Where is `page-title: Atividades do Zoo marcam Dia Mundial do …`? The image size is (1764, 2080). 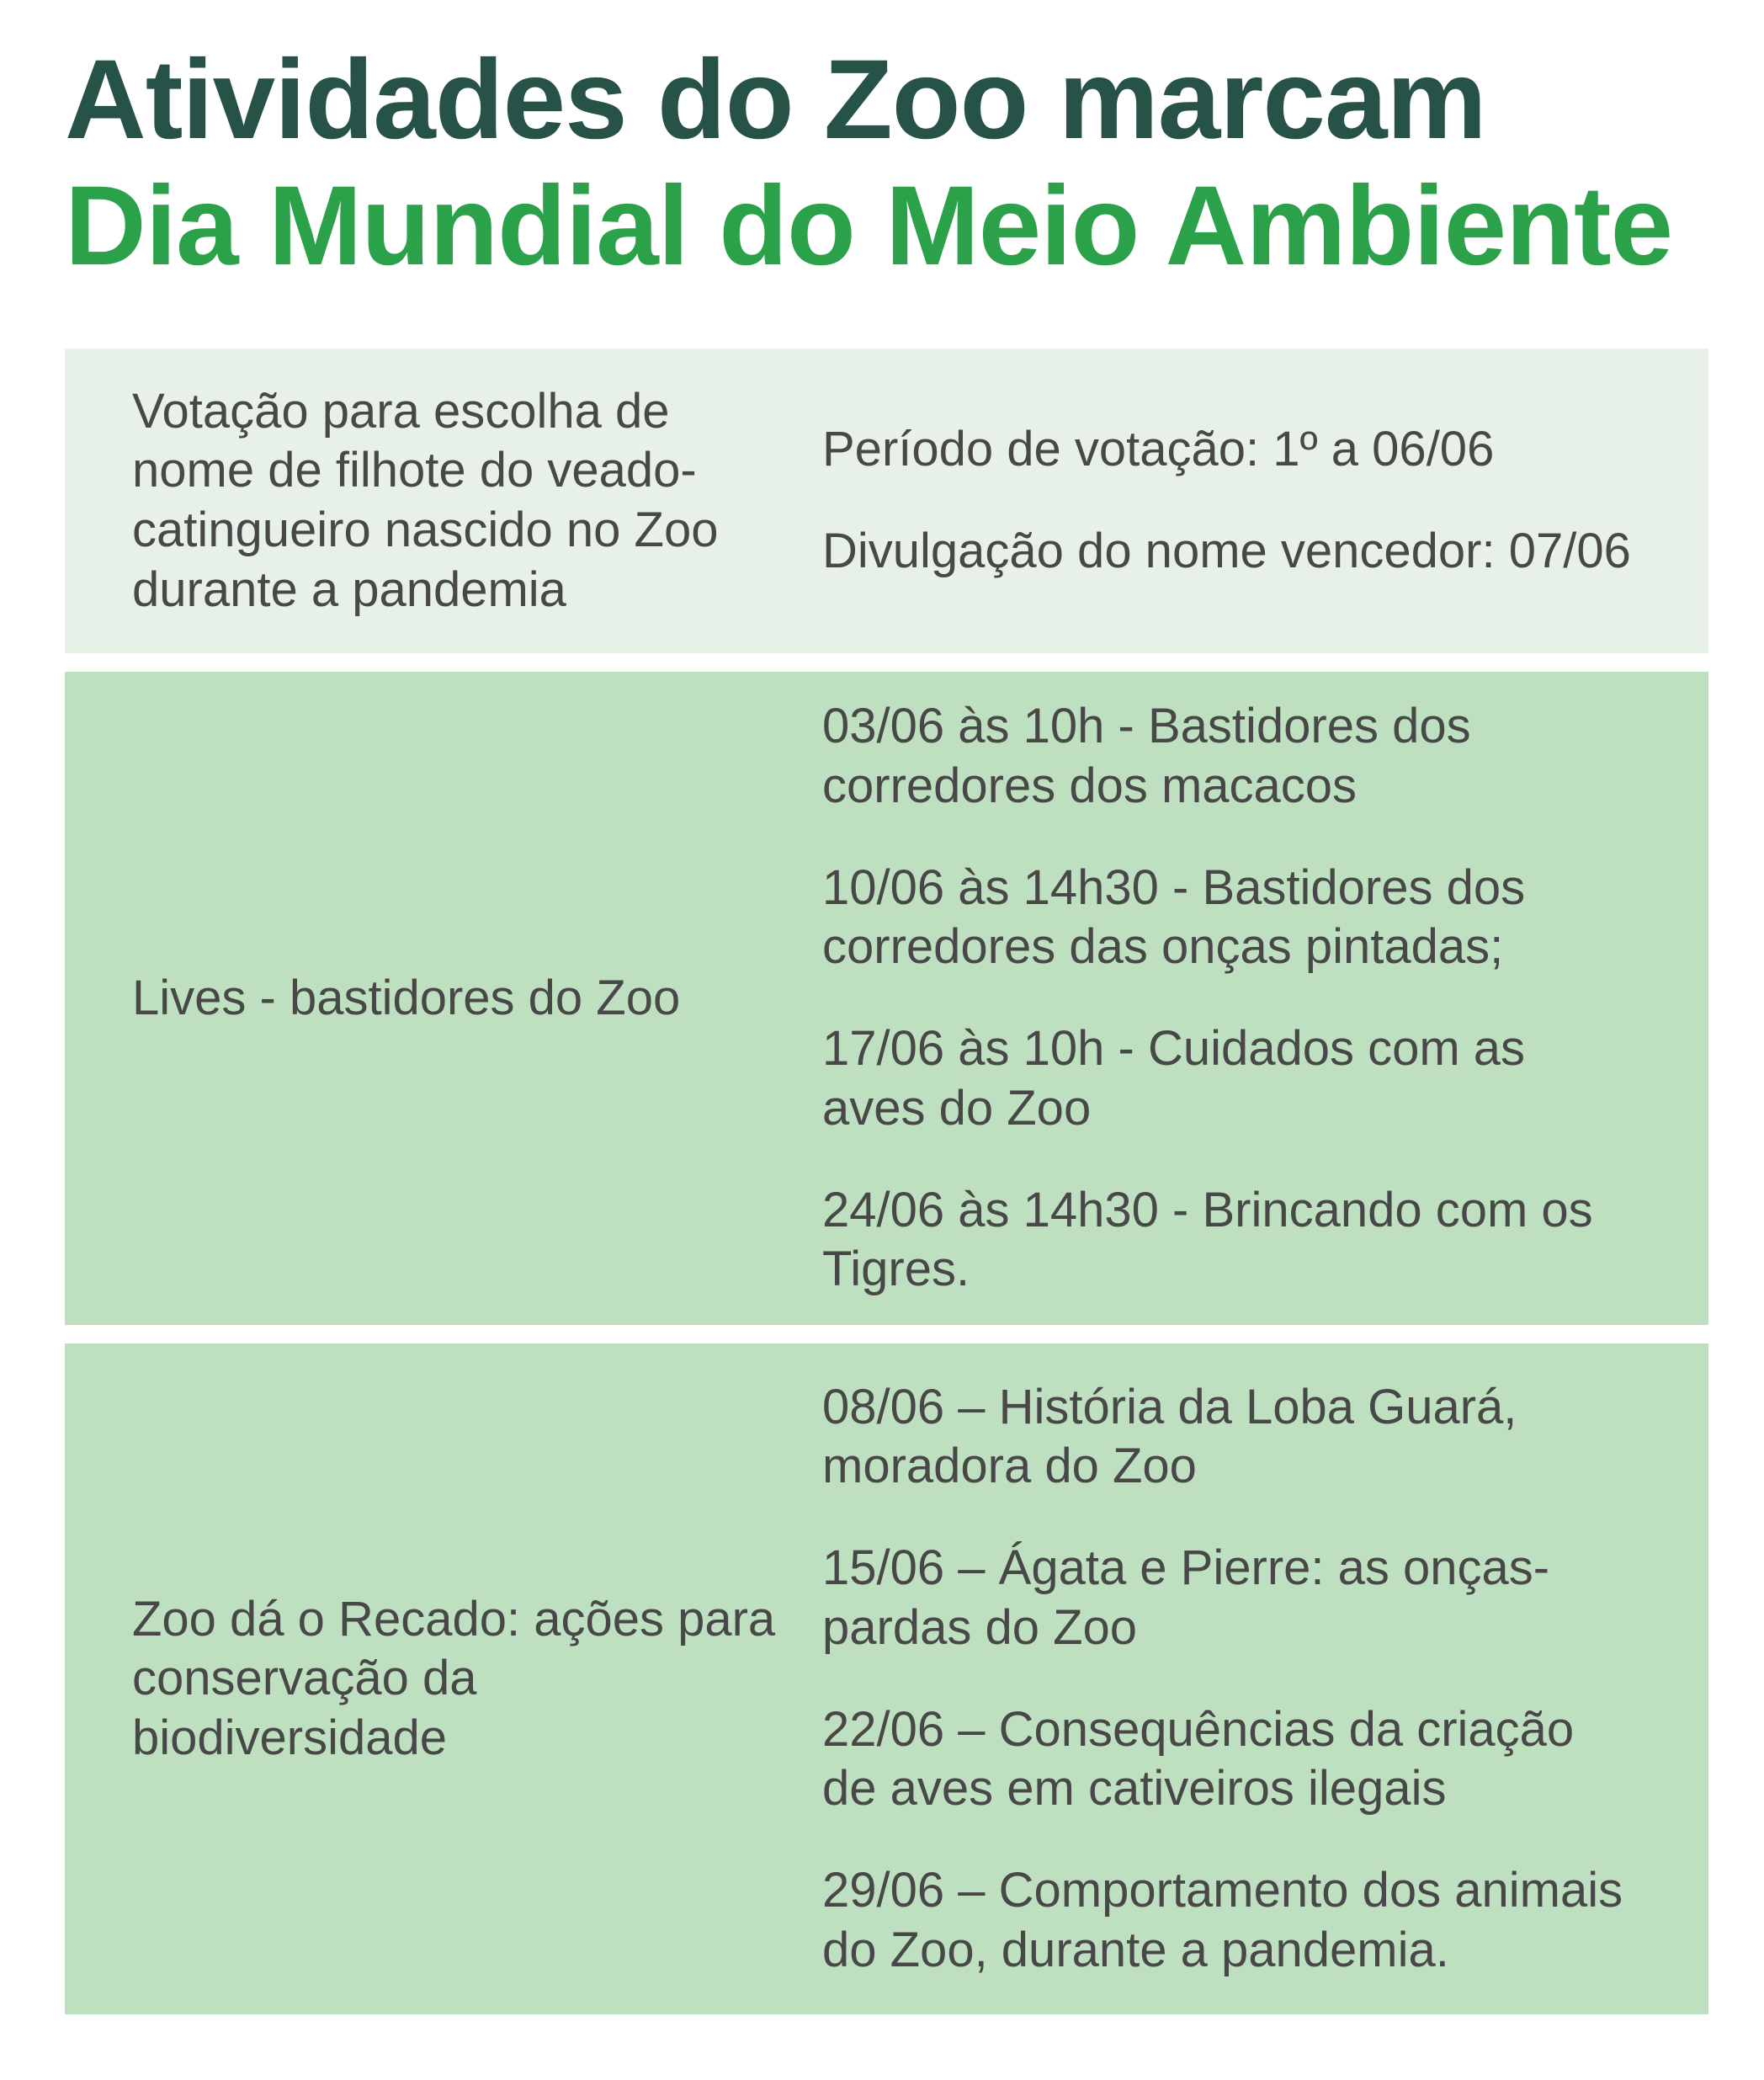 page-title: Atividades do Zoo marcam Dia Mundial do … is located at coordinates (887, 164).